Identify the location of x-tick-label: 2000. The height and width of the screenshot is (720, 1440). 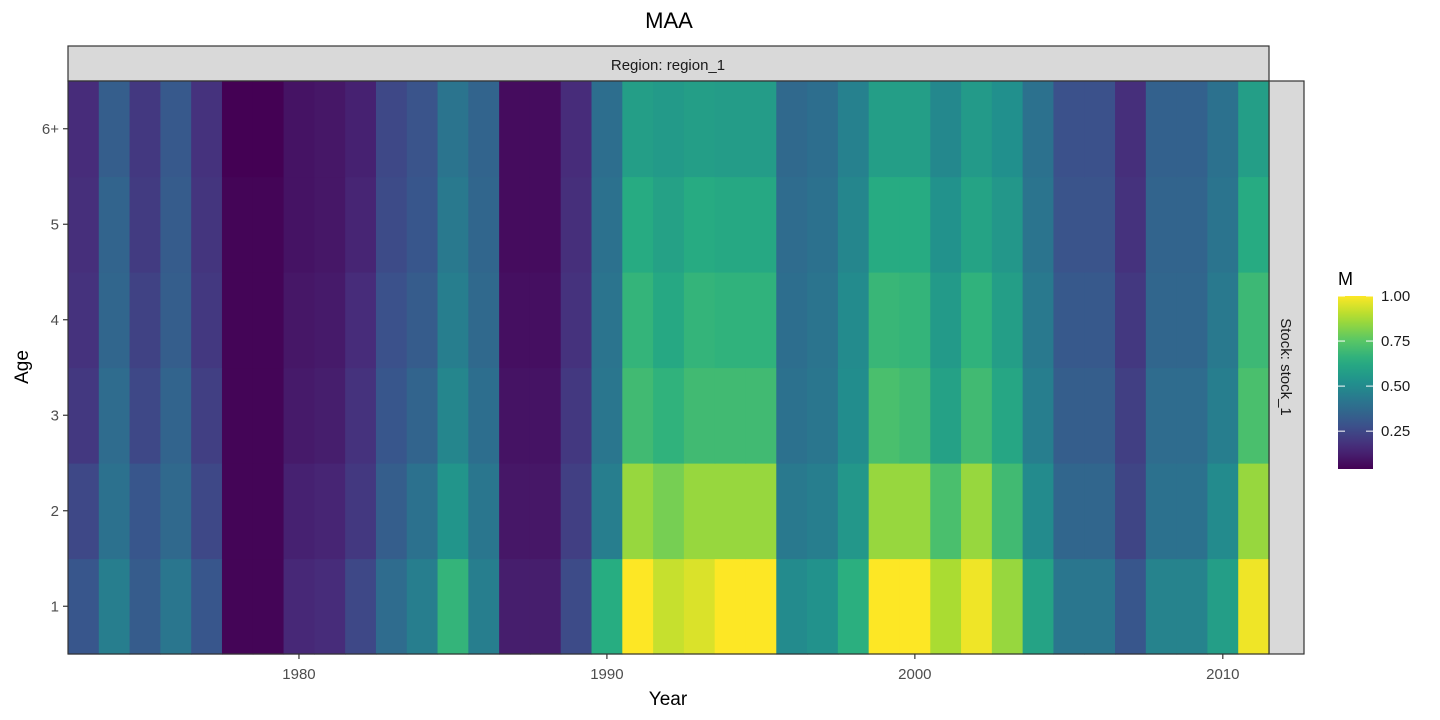
(914, 674).